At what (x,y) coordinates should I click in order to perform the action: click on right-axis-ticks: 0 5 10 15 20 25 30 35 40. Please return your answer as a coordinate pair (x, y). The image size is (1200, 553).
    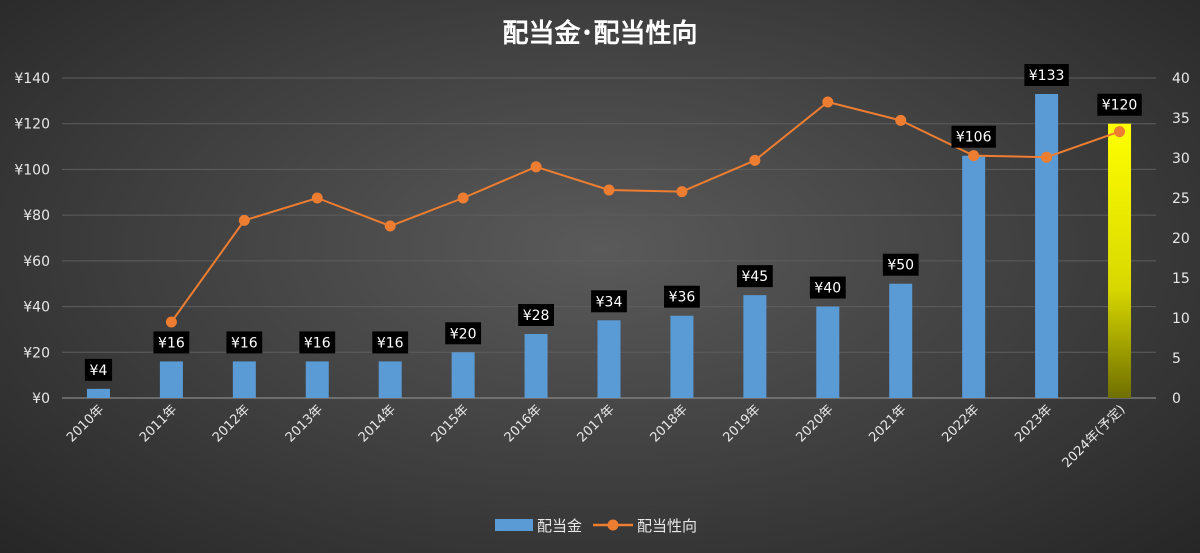
    Looking at the image, I should click on (1181, 239).